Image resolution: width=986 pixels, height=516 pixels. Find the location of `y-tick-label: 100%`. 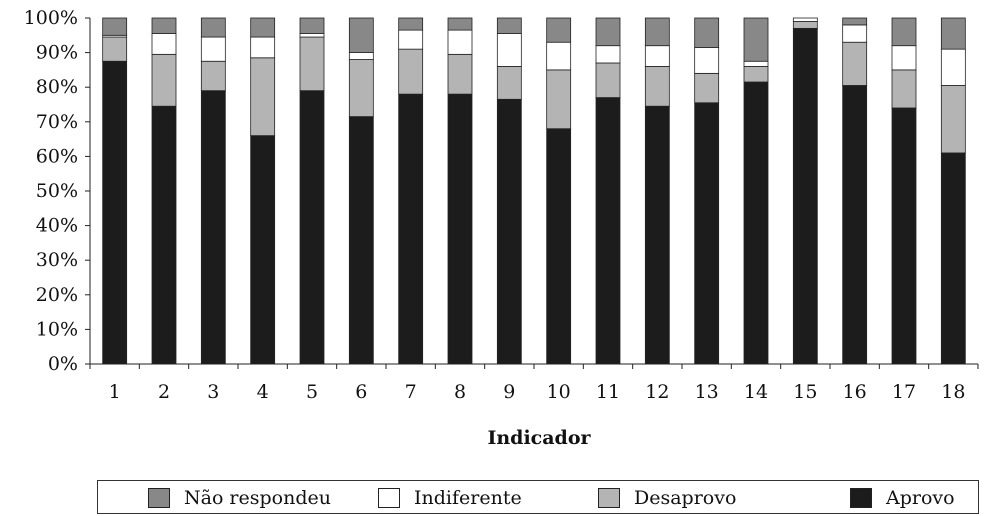

y-tick-label: 100% is located at coordinates (51, 18).